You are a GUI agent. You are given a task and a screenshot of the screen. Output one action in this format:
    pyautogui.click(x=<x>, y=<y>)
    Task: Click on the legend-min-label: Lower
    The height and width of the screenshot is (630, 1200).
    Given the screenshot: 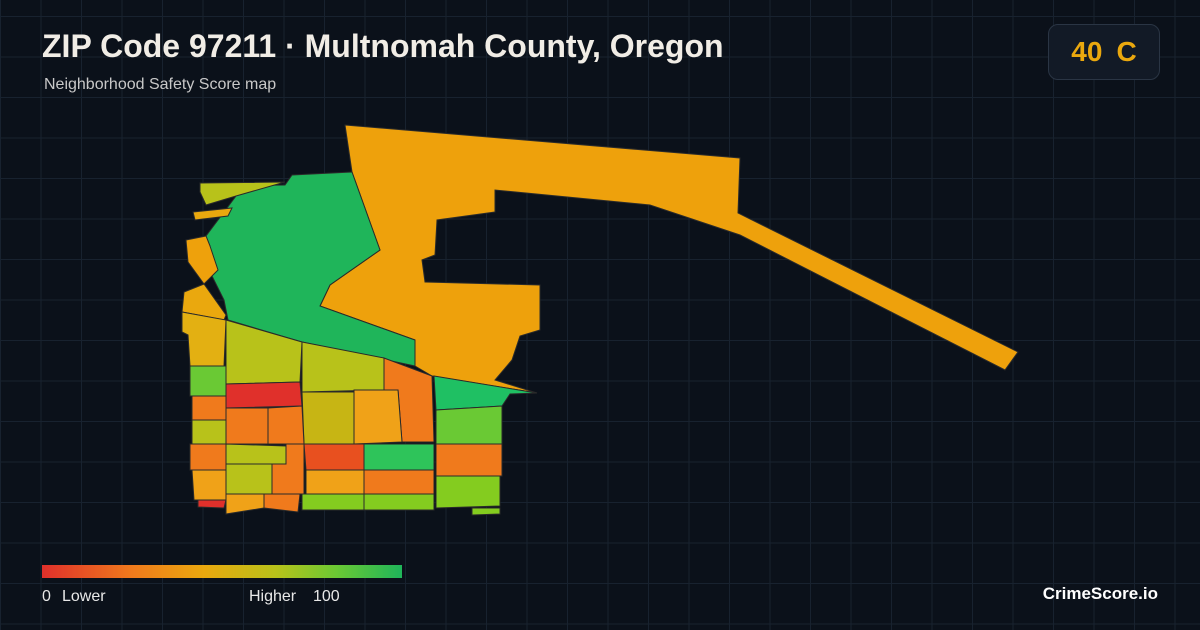 What is the action you would take?
    pyautogui.click(x=84, y=596)
    